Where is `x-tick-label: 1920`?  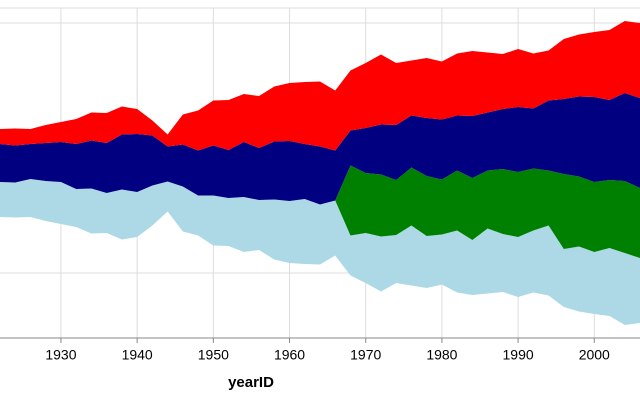
x-tick-label: 1920 is located at coordinates (0, 355).